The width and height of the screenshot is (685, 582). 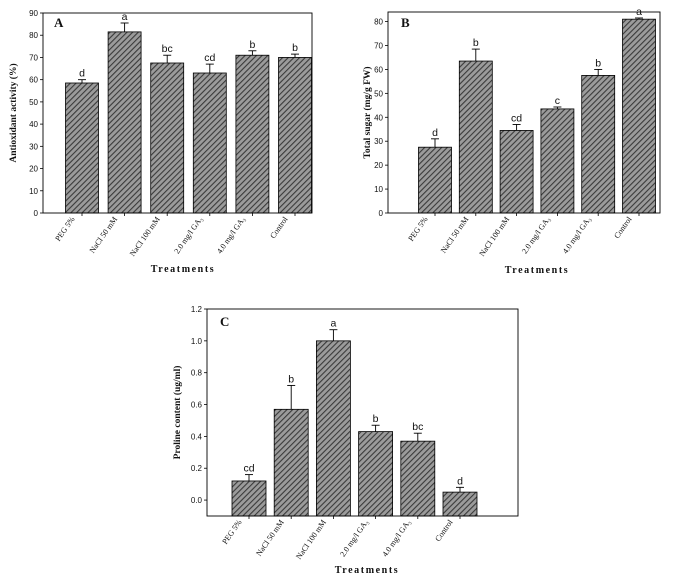 What do you see at coordinates (333, 428) in the screenshot?
I see `bar-c-nacl-100-mm` at bounding box center [333, 428].